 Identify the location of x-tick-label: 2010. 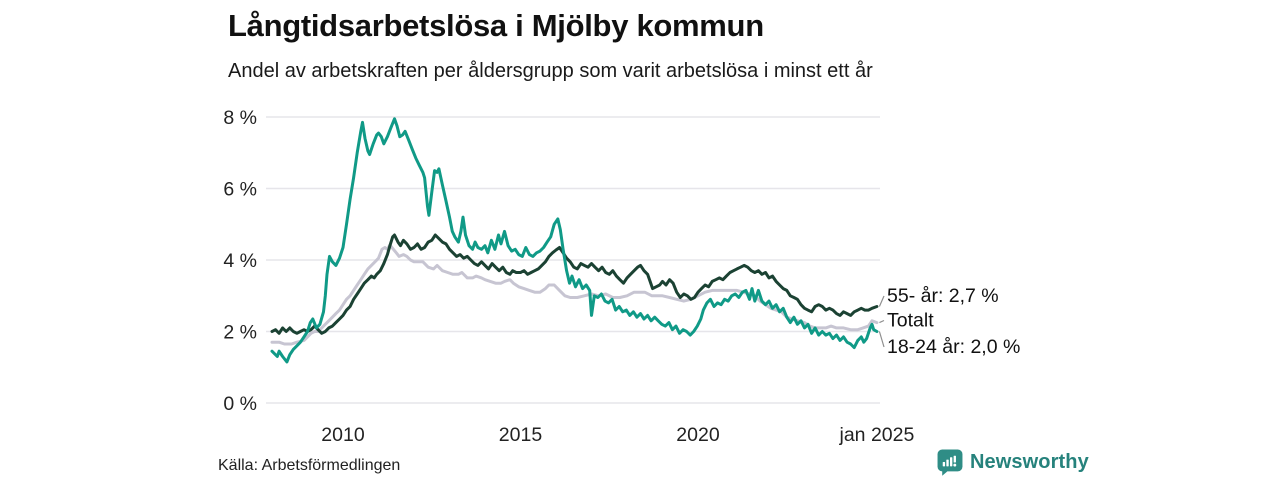
(343, 435).